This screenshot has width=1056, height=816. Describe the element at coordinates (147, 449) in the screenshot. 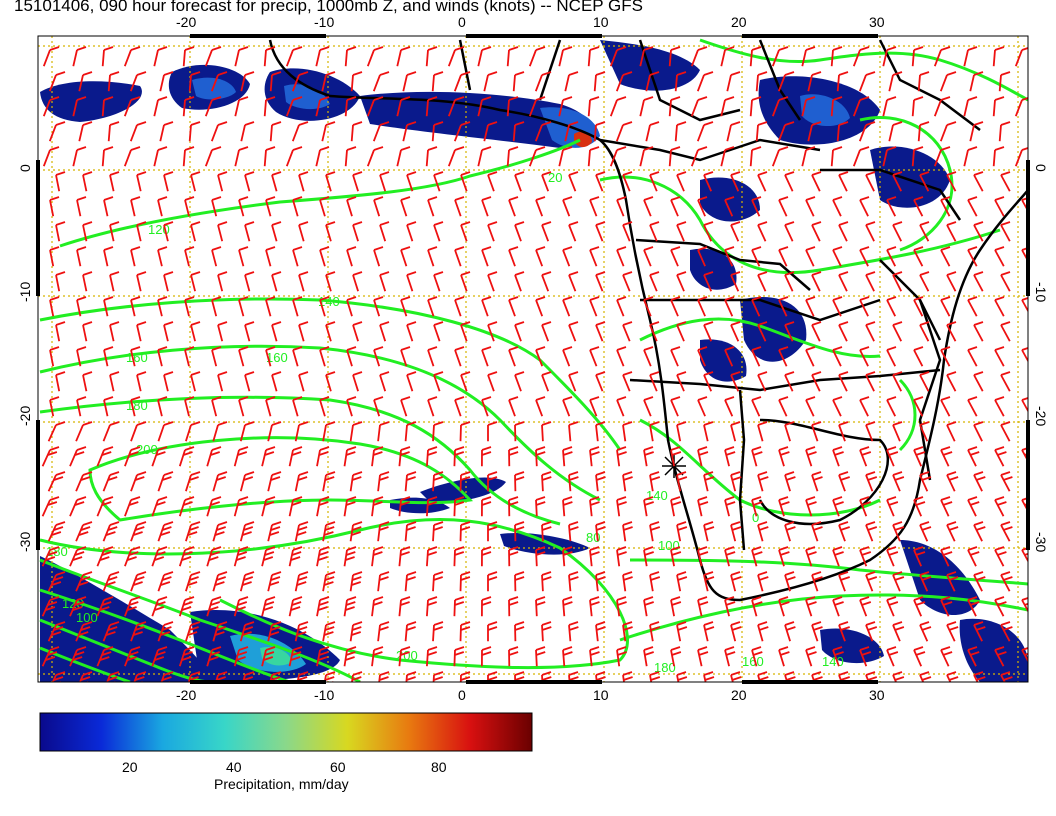

I see `contour-label: 200` at that location.